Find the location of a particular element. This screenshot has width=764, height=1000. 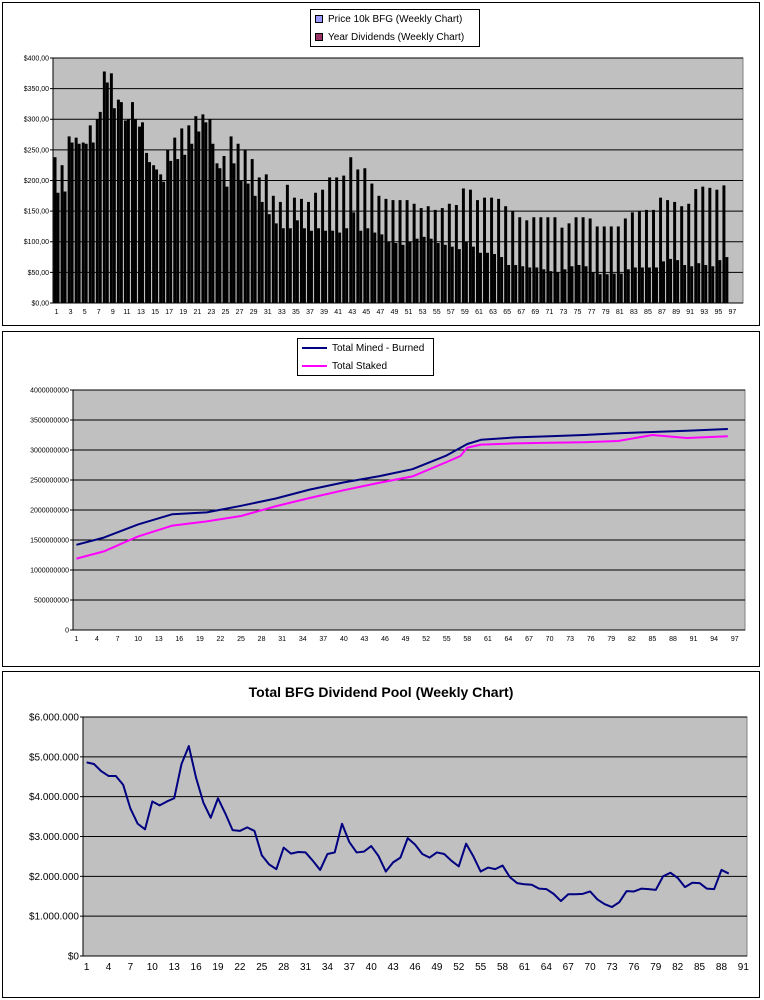

chart3-y-tick-label: $2.000.000 is located at coordinates (54, 877).